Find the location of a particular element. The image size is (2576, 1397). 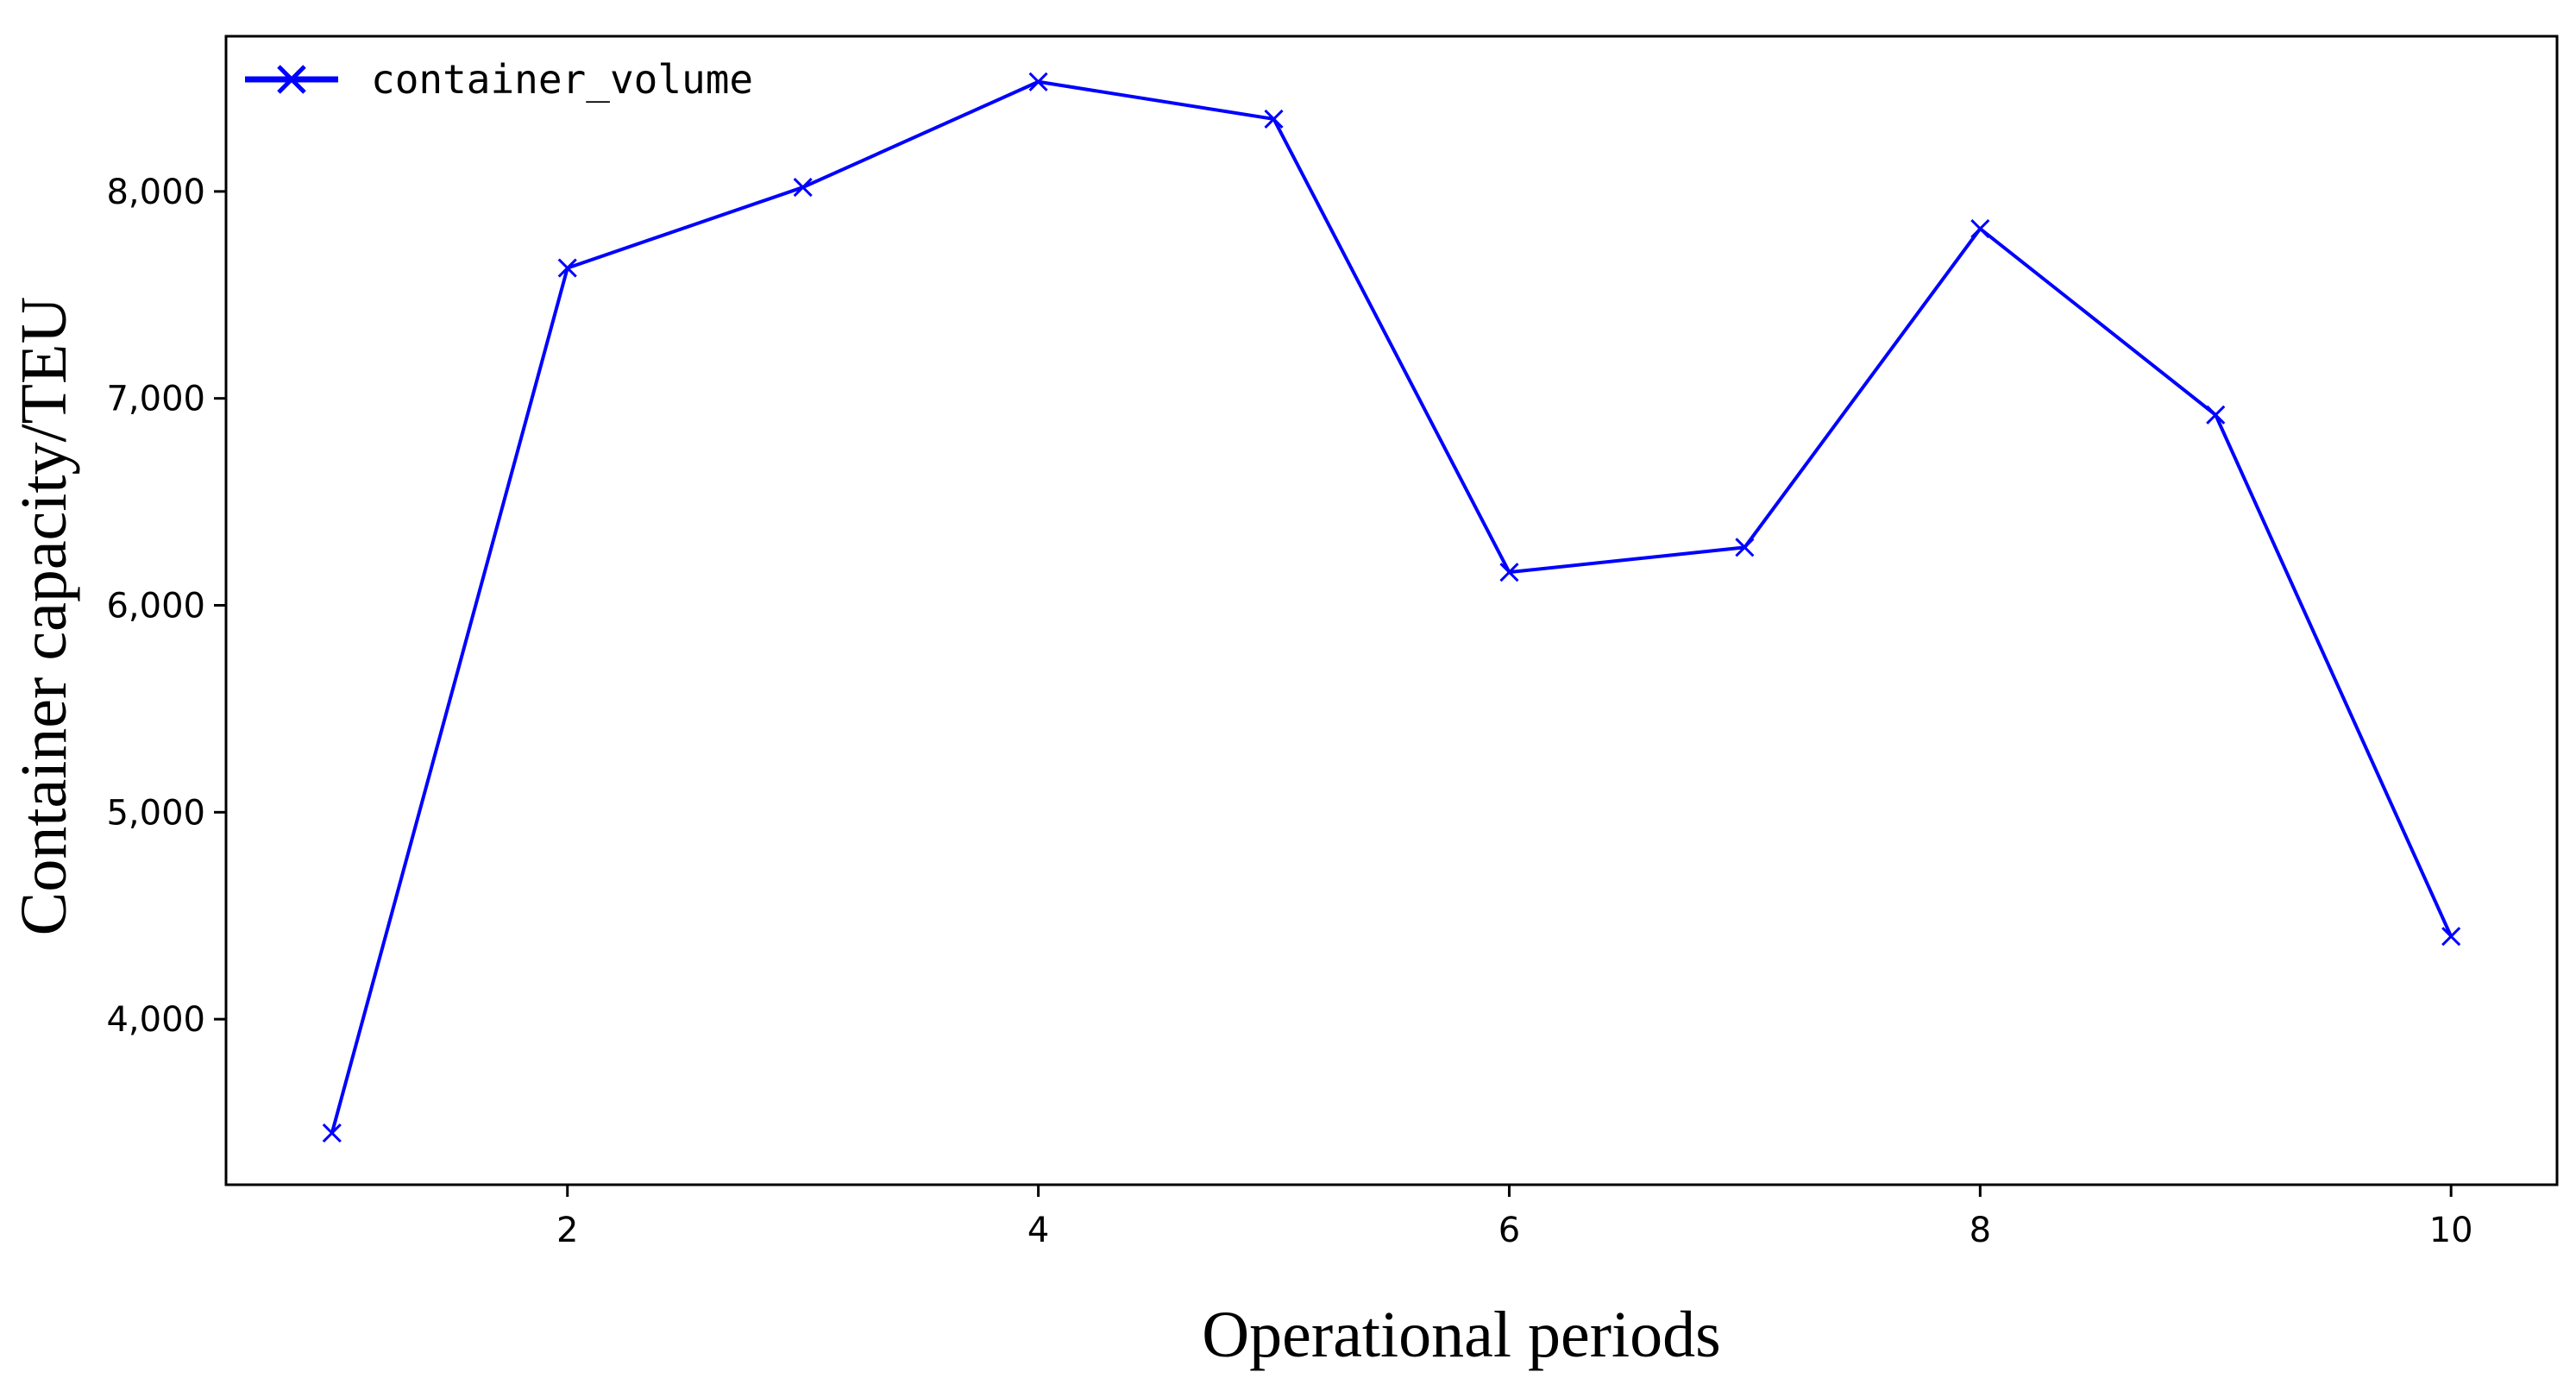

x-tick-label: 6 is located at coordinates (1509, 1230).